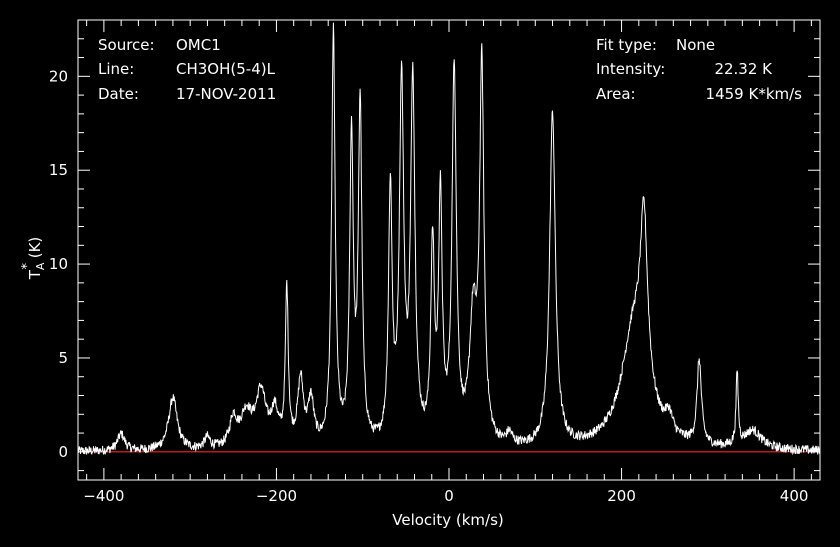 The width and height of the screenshot is (840, 547). I want to click on area-value: 1459 K*km/s, so click(754, 94).